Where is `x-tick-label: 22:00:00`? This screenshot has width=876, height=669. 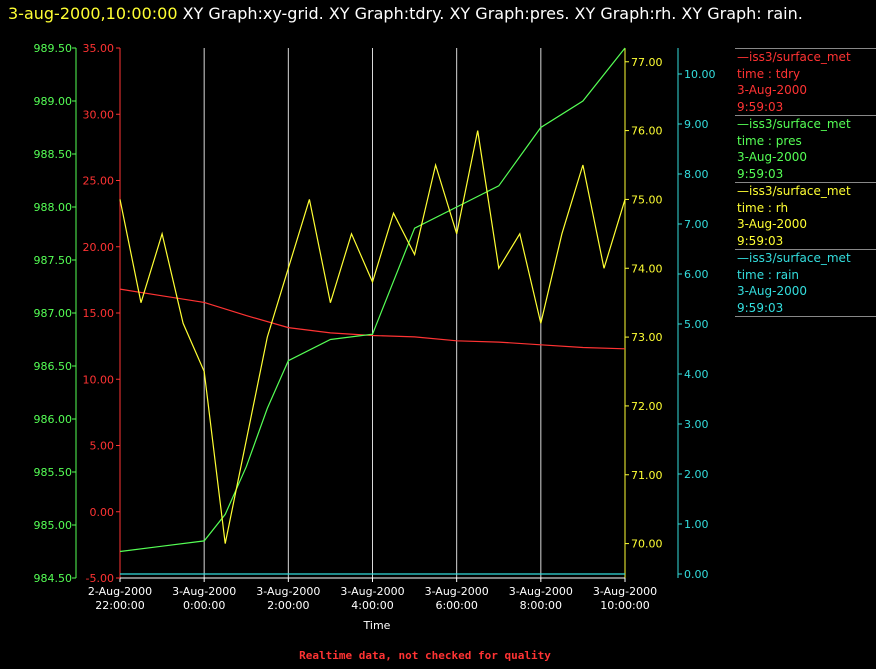
x-tick-label: 22:00:00 is located at coordinates (119, 605).